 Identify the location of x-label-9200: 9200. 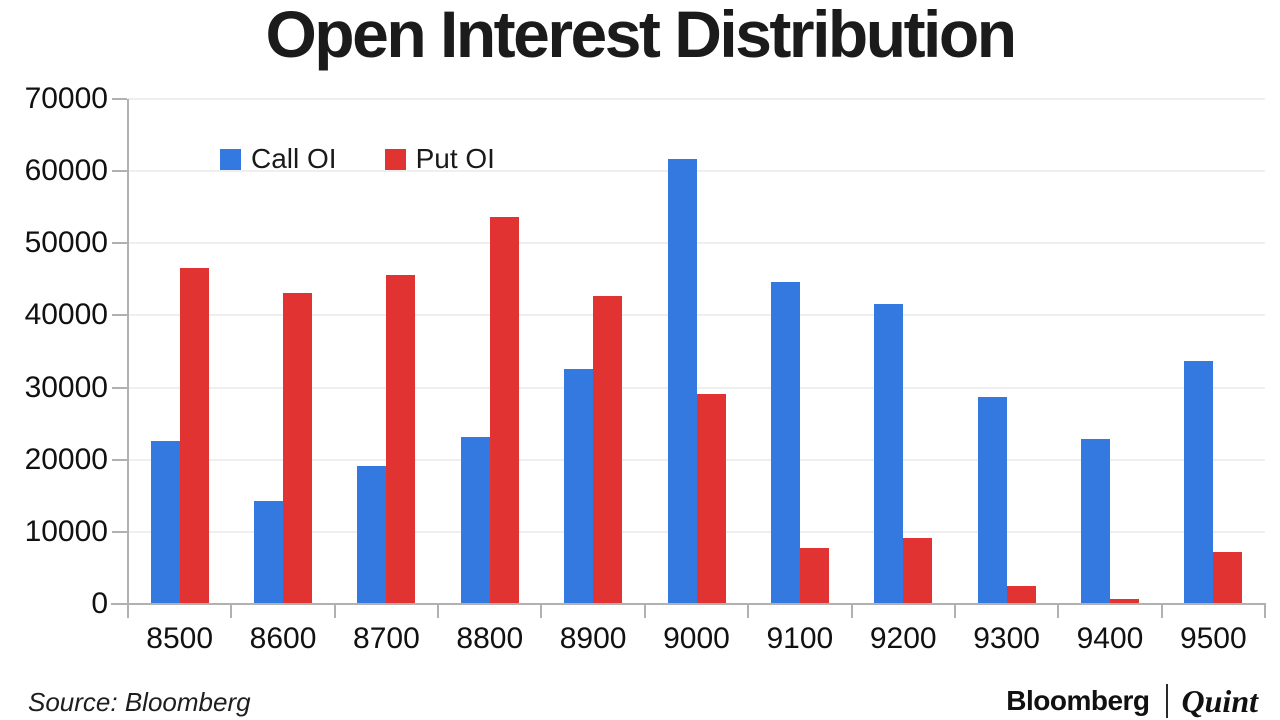
(903, 638).